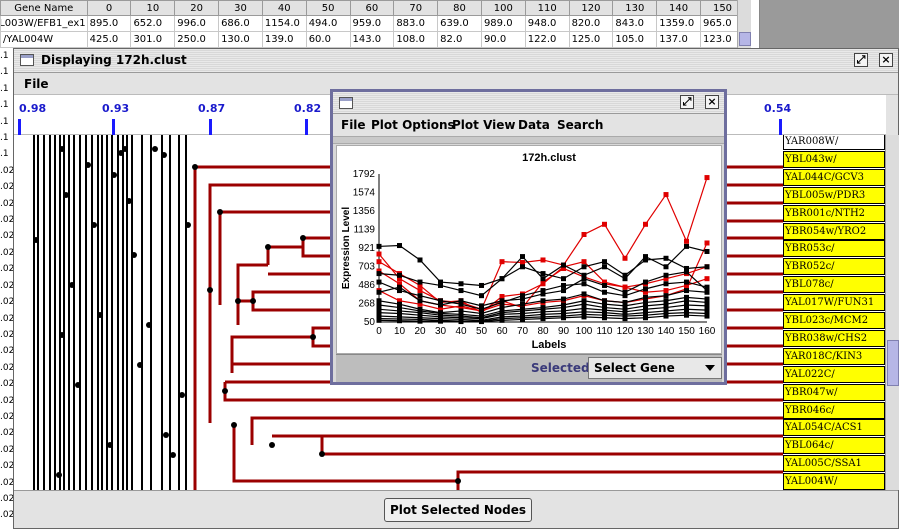 The image size is (899, 529). Describe the element at coordinates (197, 23) in the screenshot. I see `value-cell: 996.0` at that location.